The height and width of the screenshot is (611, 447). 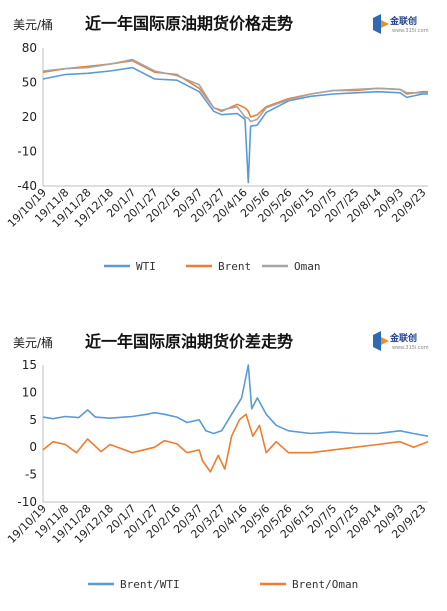 What do you see at coordinates (29, 48) in the screenshot?
I see `y-tick-label: 80` at bounding box center [29, 48].